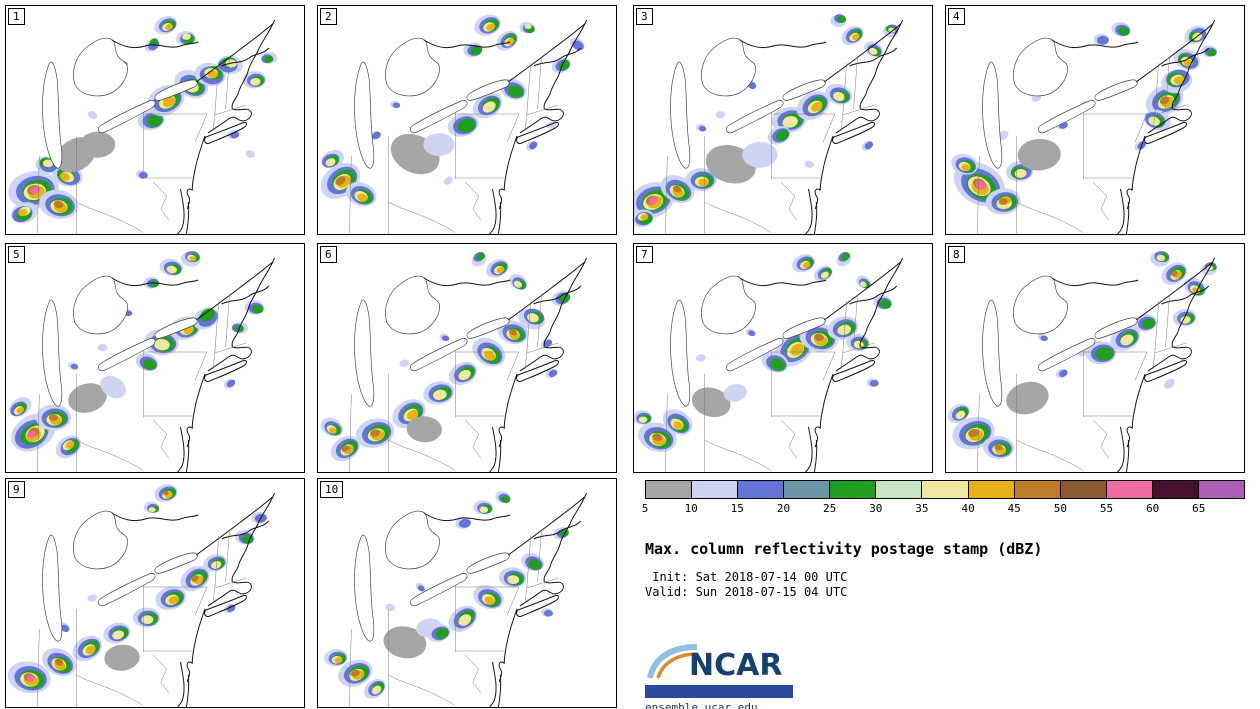 Image resolution: width=1260 pixels, height=709 pixels. I want to click on colorbar-tick-label: 55, so click(1106, 508).